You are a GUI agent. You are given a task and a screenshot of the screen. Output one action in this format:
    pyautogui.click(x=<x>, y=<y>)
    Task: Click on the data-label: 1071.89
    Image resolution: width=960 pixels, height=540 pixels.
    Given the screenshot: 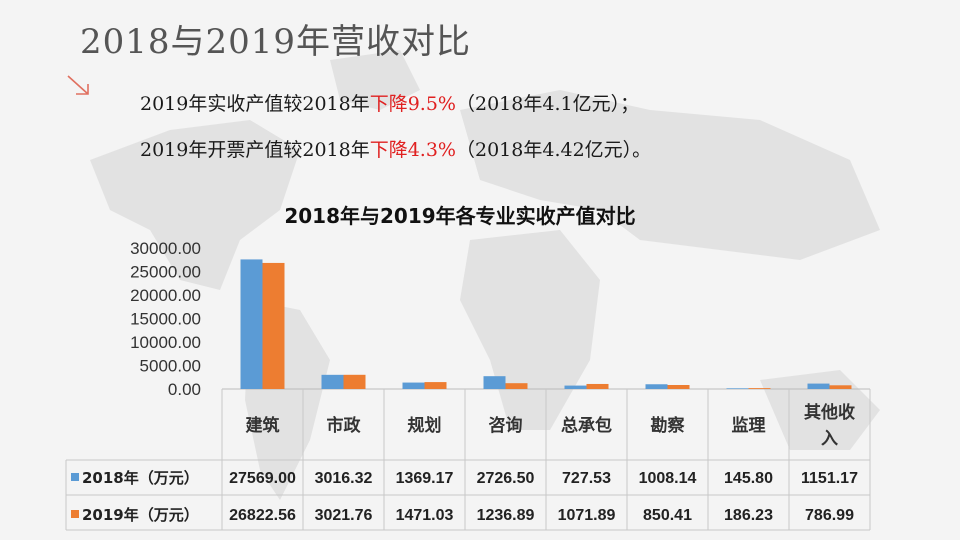 What is the action you would take?
    pyautogui.click(x=587, y=515)
    